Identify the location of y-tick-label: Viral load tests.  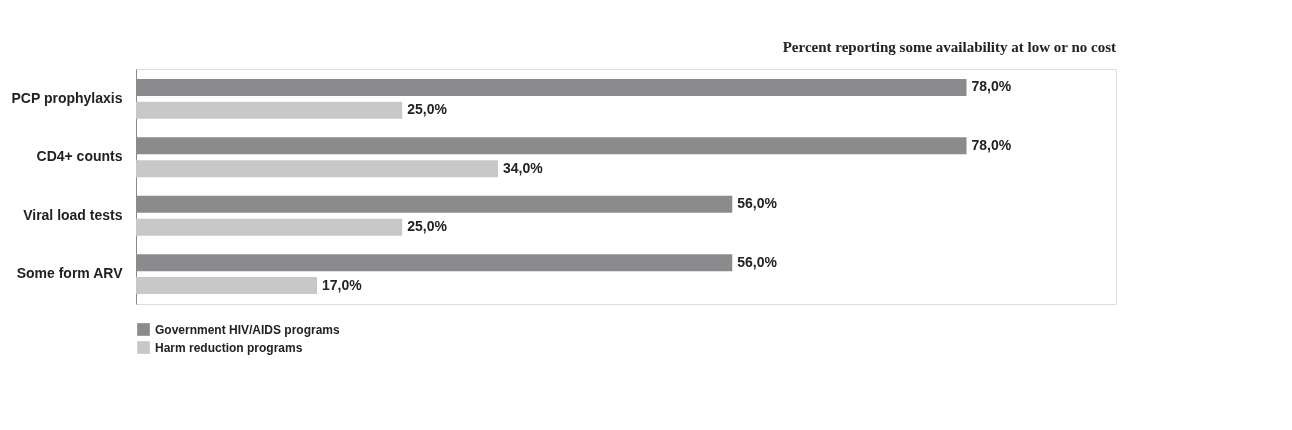
(73, 214).